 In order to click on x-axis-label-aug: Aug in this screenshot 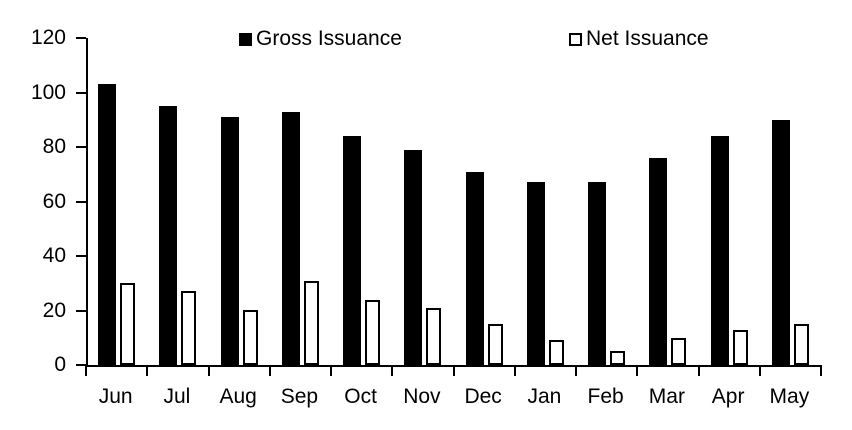, I will do `click(238, 396)`.